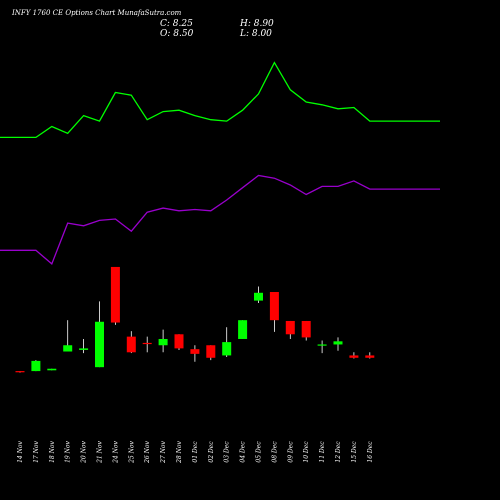  I want to click on candle-08-dec, so click(274, 312).